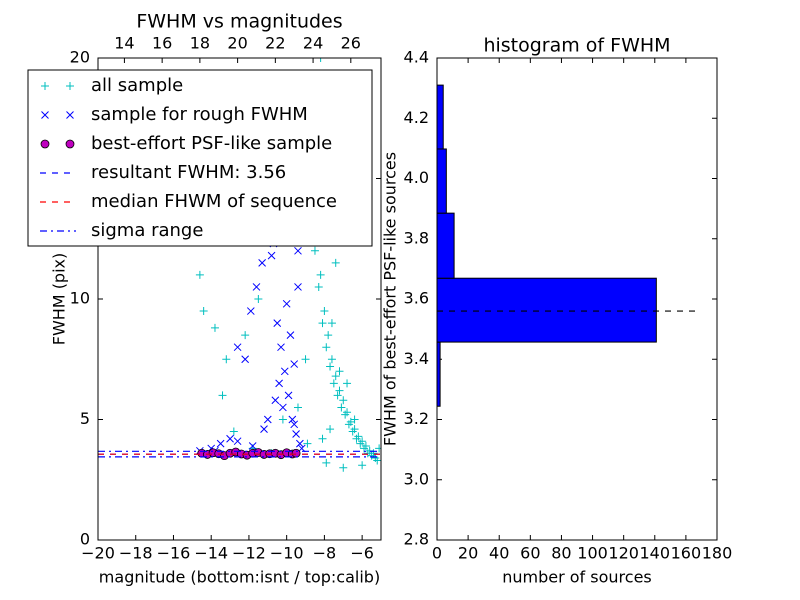 The height and width of the screenshot is (600, 800). I want to click on x-tick-label: 120, so click(623, 553).